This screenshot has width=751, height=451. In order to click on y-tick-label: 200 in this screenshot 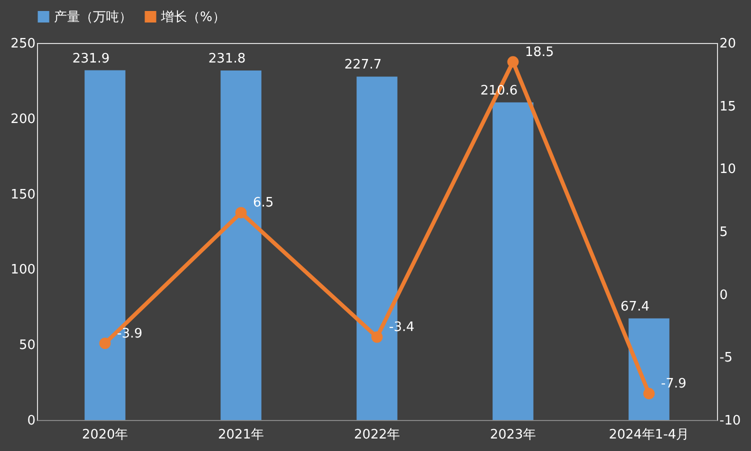, I will do `click(23, 119)`.